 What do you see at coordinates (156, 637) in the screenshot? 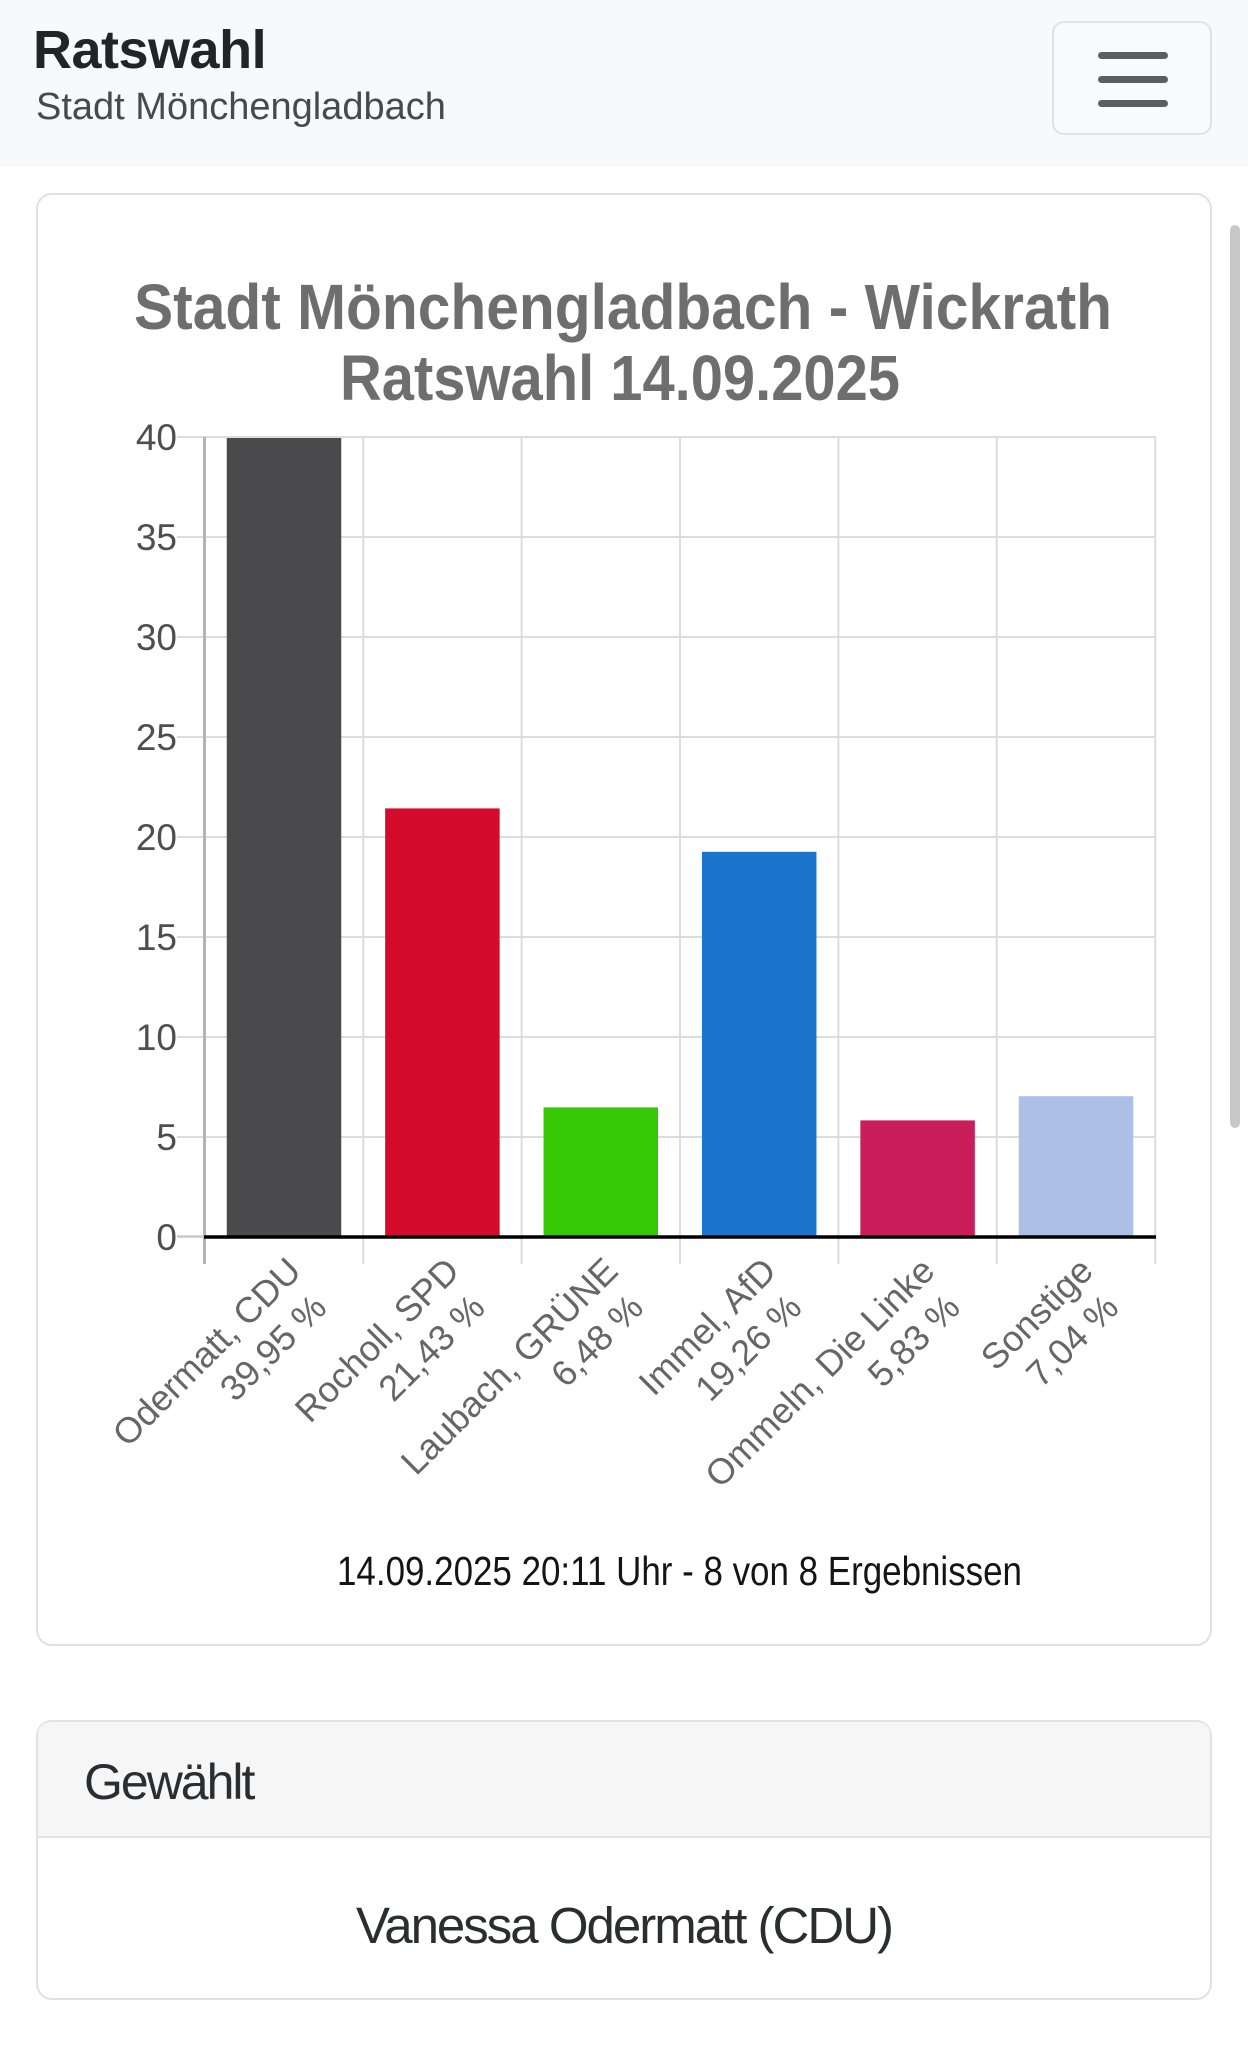
I see `svg-text: 30` at bounding box center [156, 637].